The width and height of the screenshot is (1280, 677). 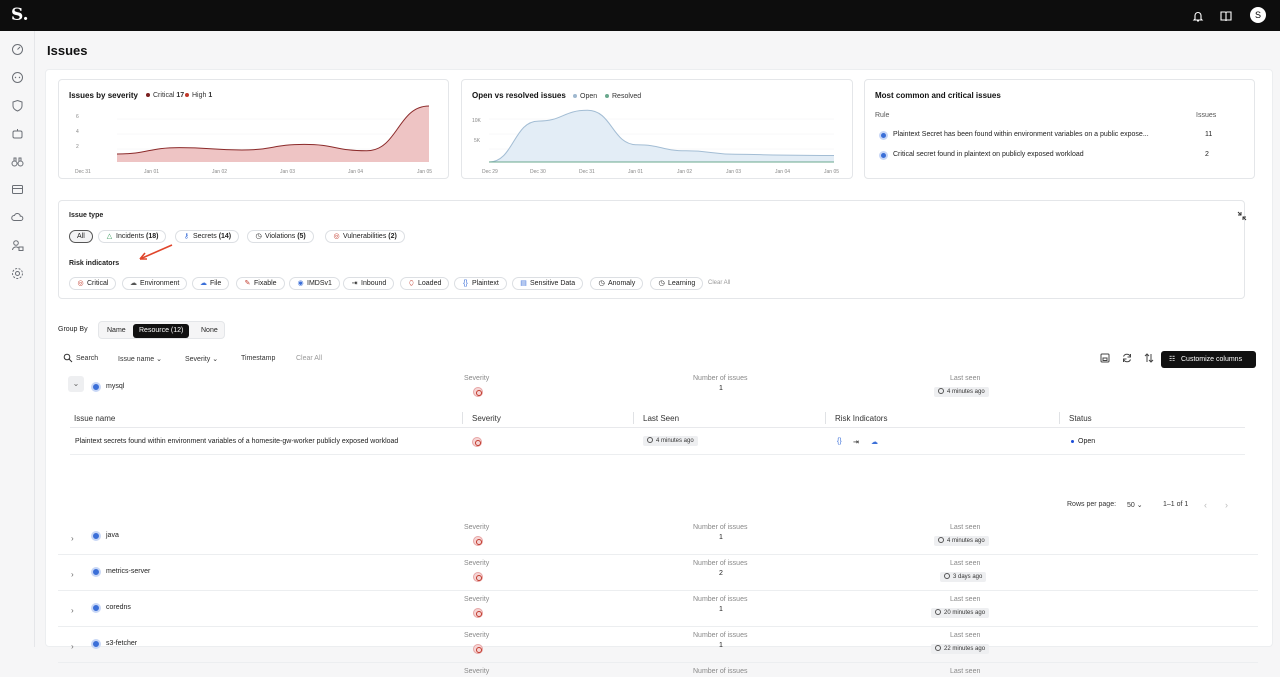 I want to click on settings-icon, so click(x=17, y=273).